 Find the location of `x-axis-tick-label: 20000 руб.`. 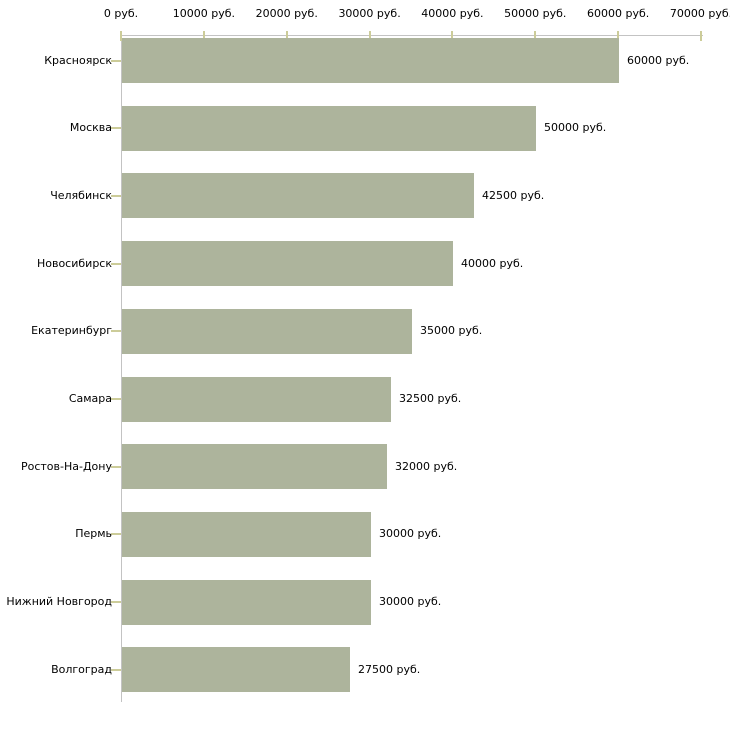

x-axis-tick-label: 20000 руб. is located at coordinates (286, 13).